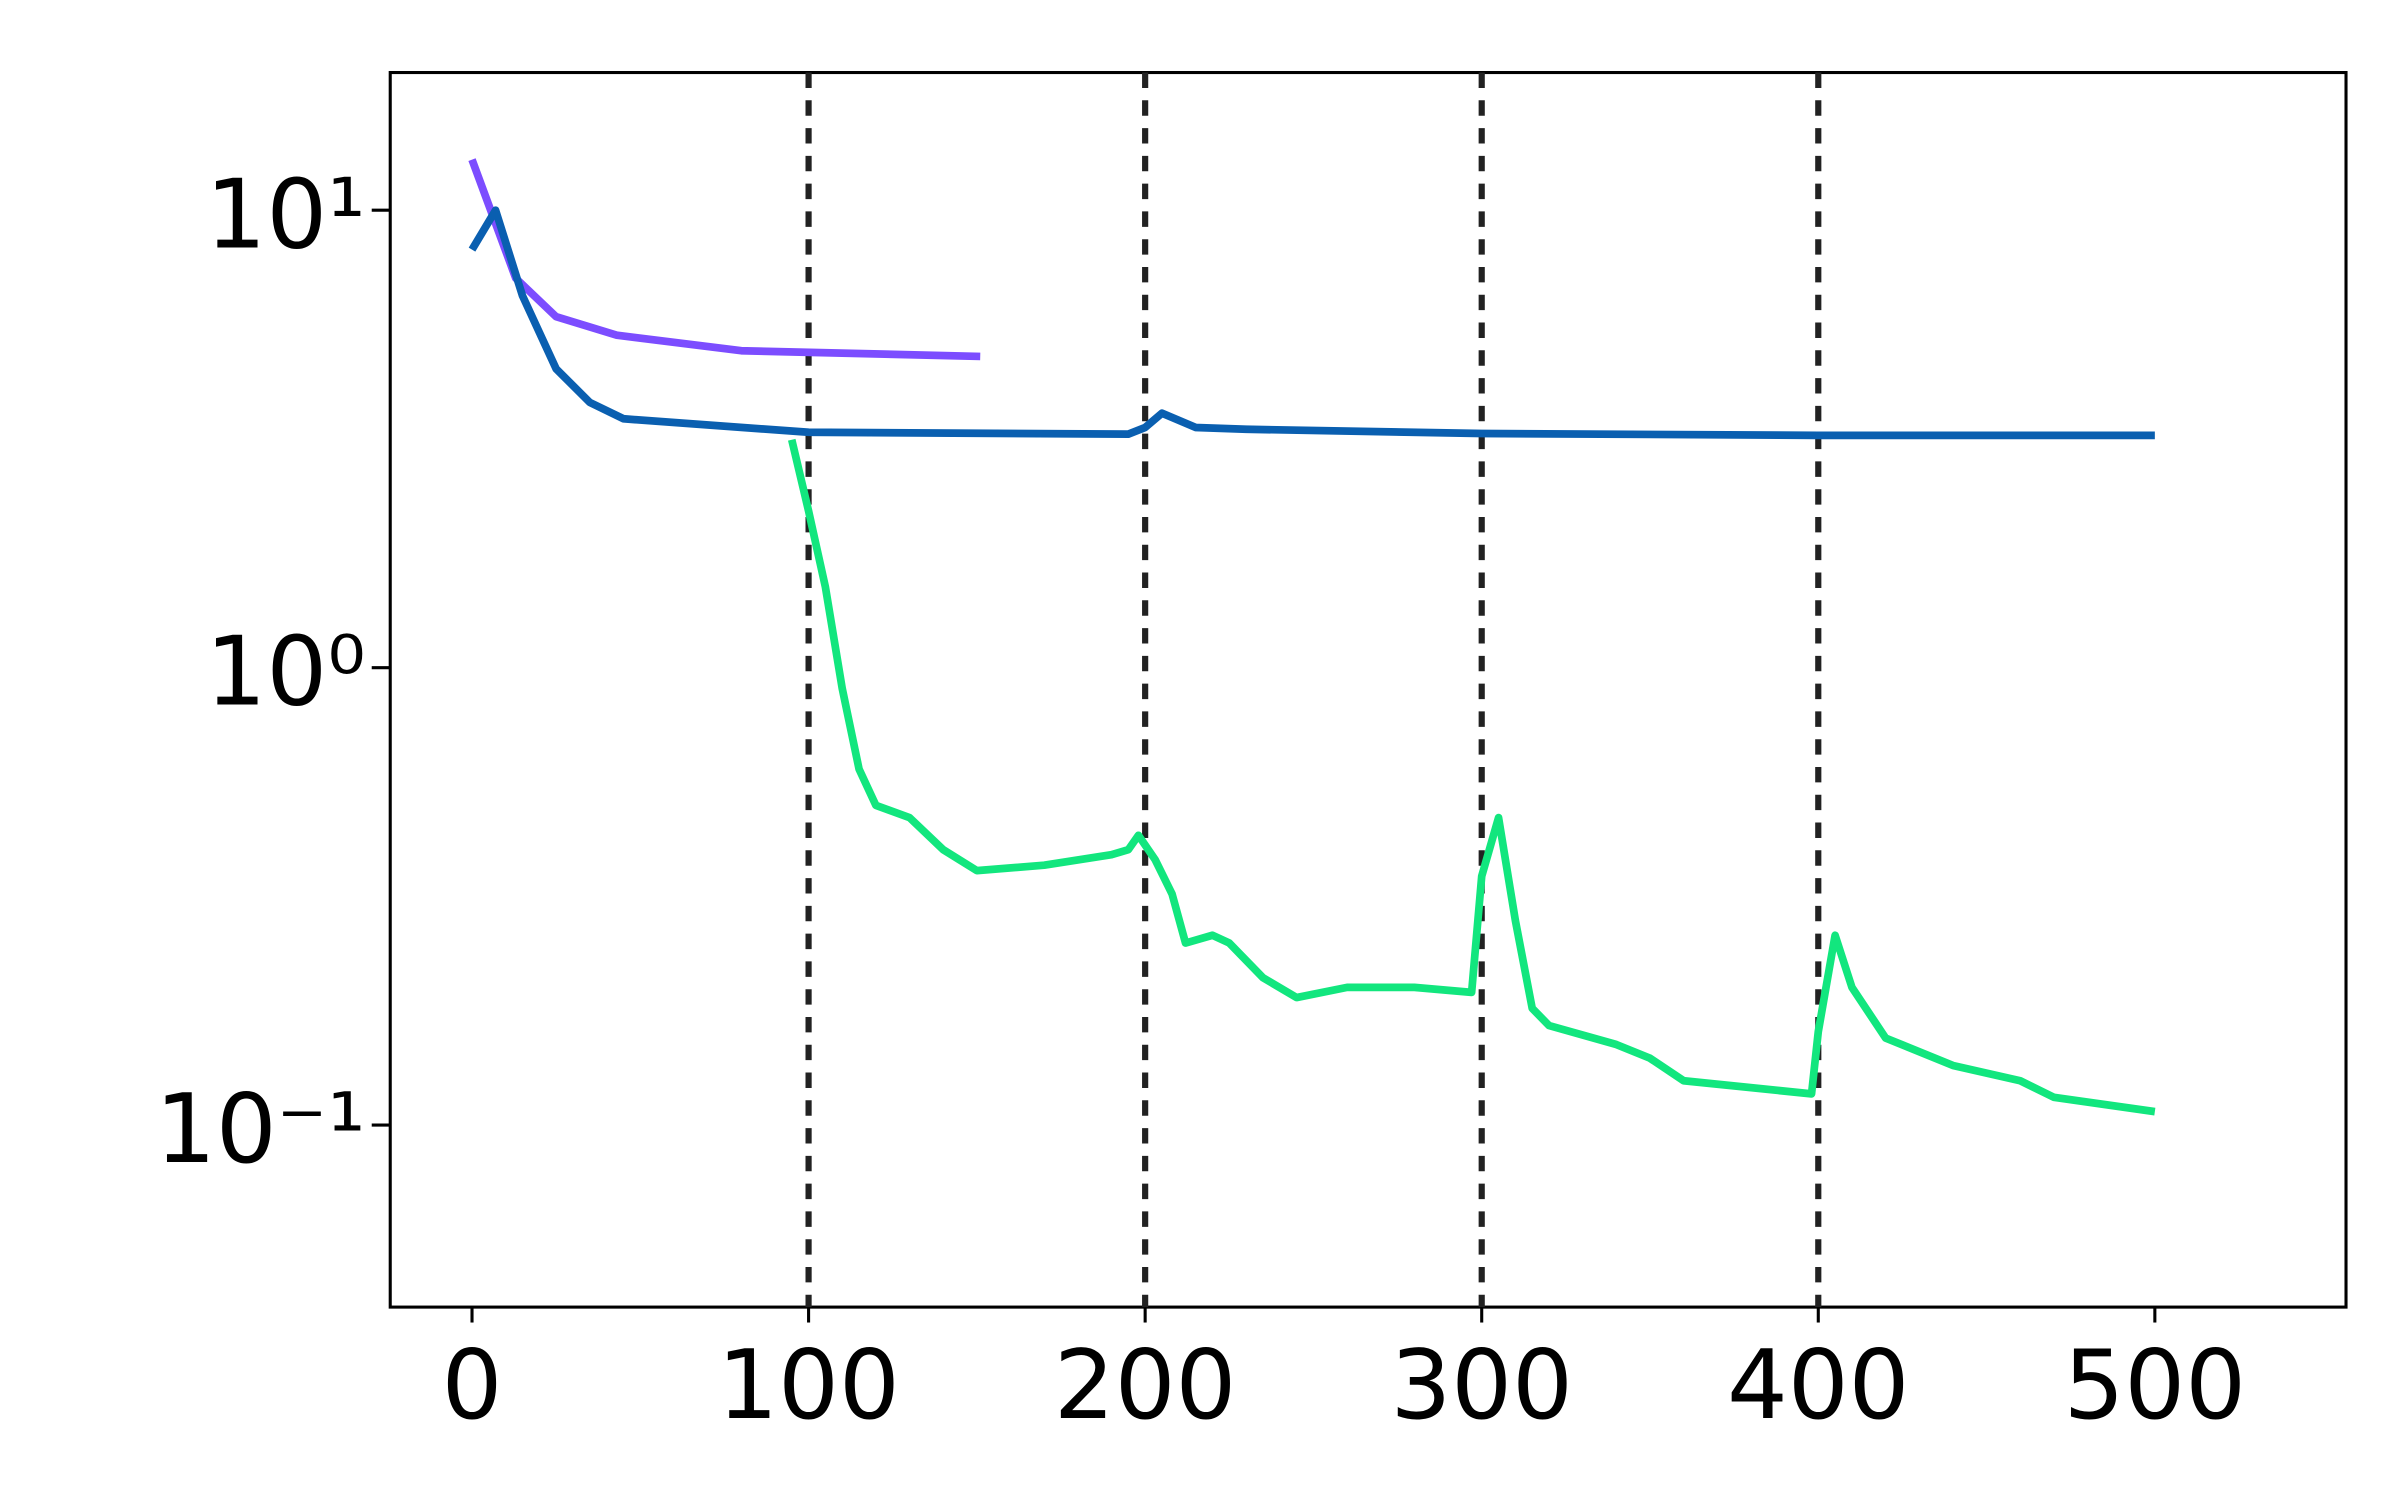 This screenshot has height=1500, width=2400. I want to click on x-tick-label: 0, so click(472, 1385).